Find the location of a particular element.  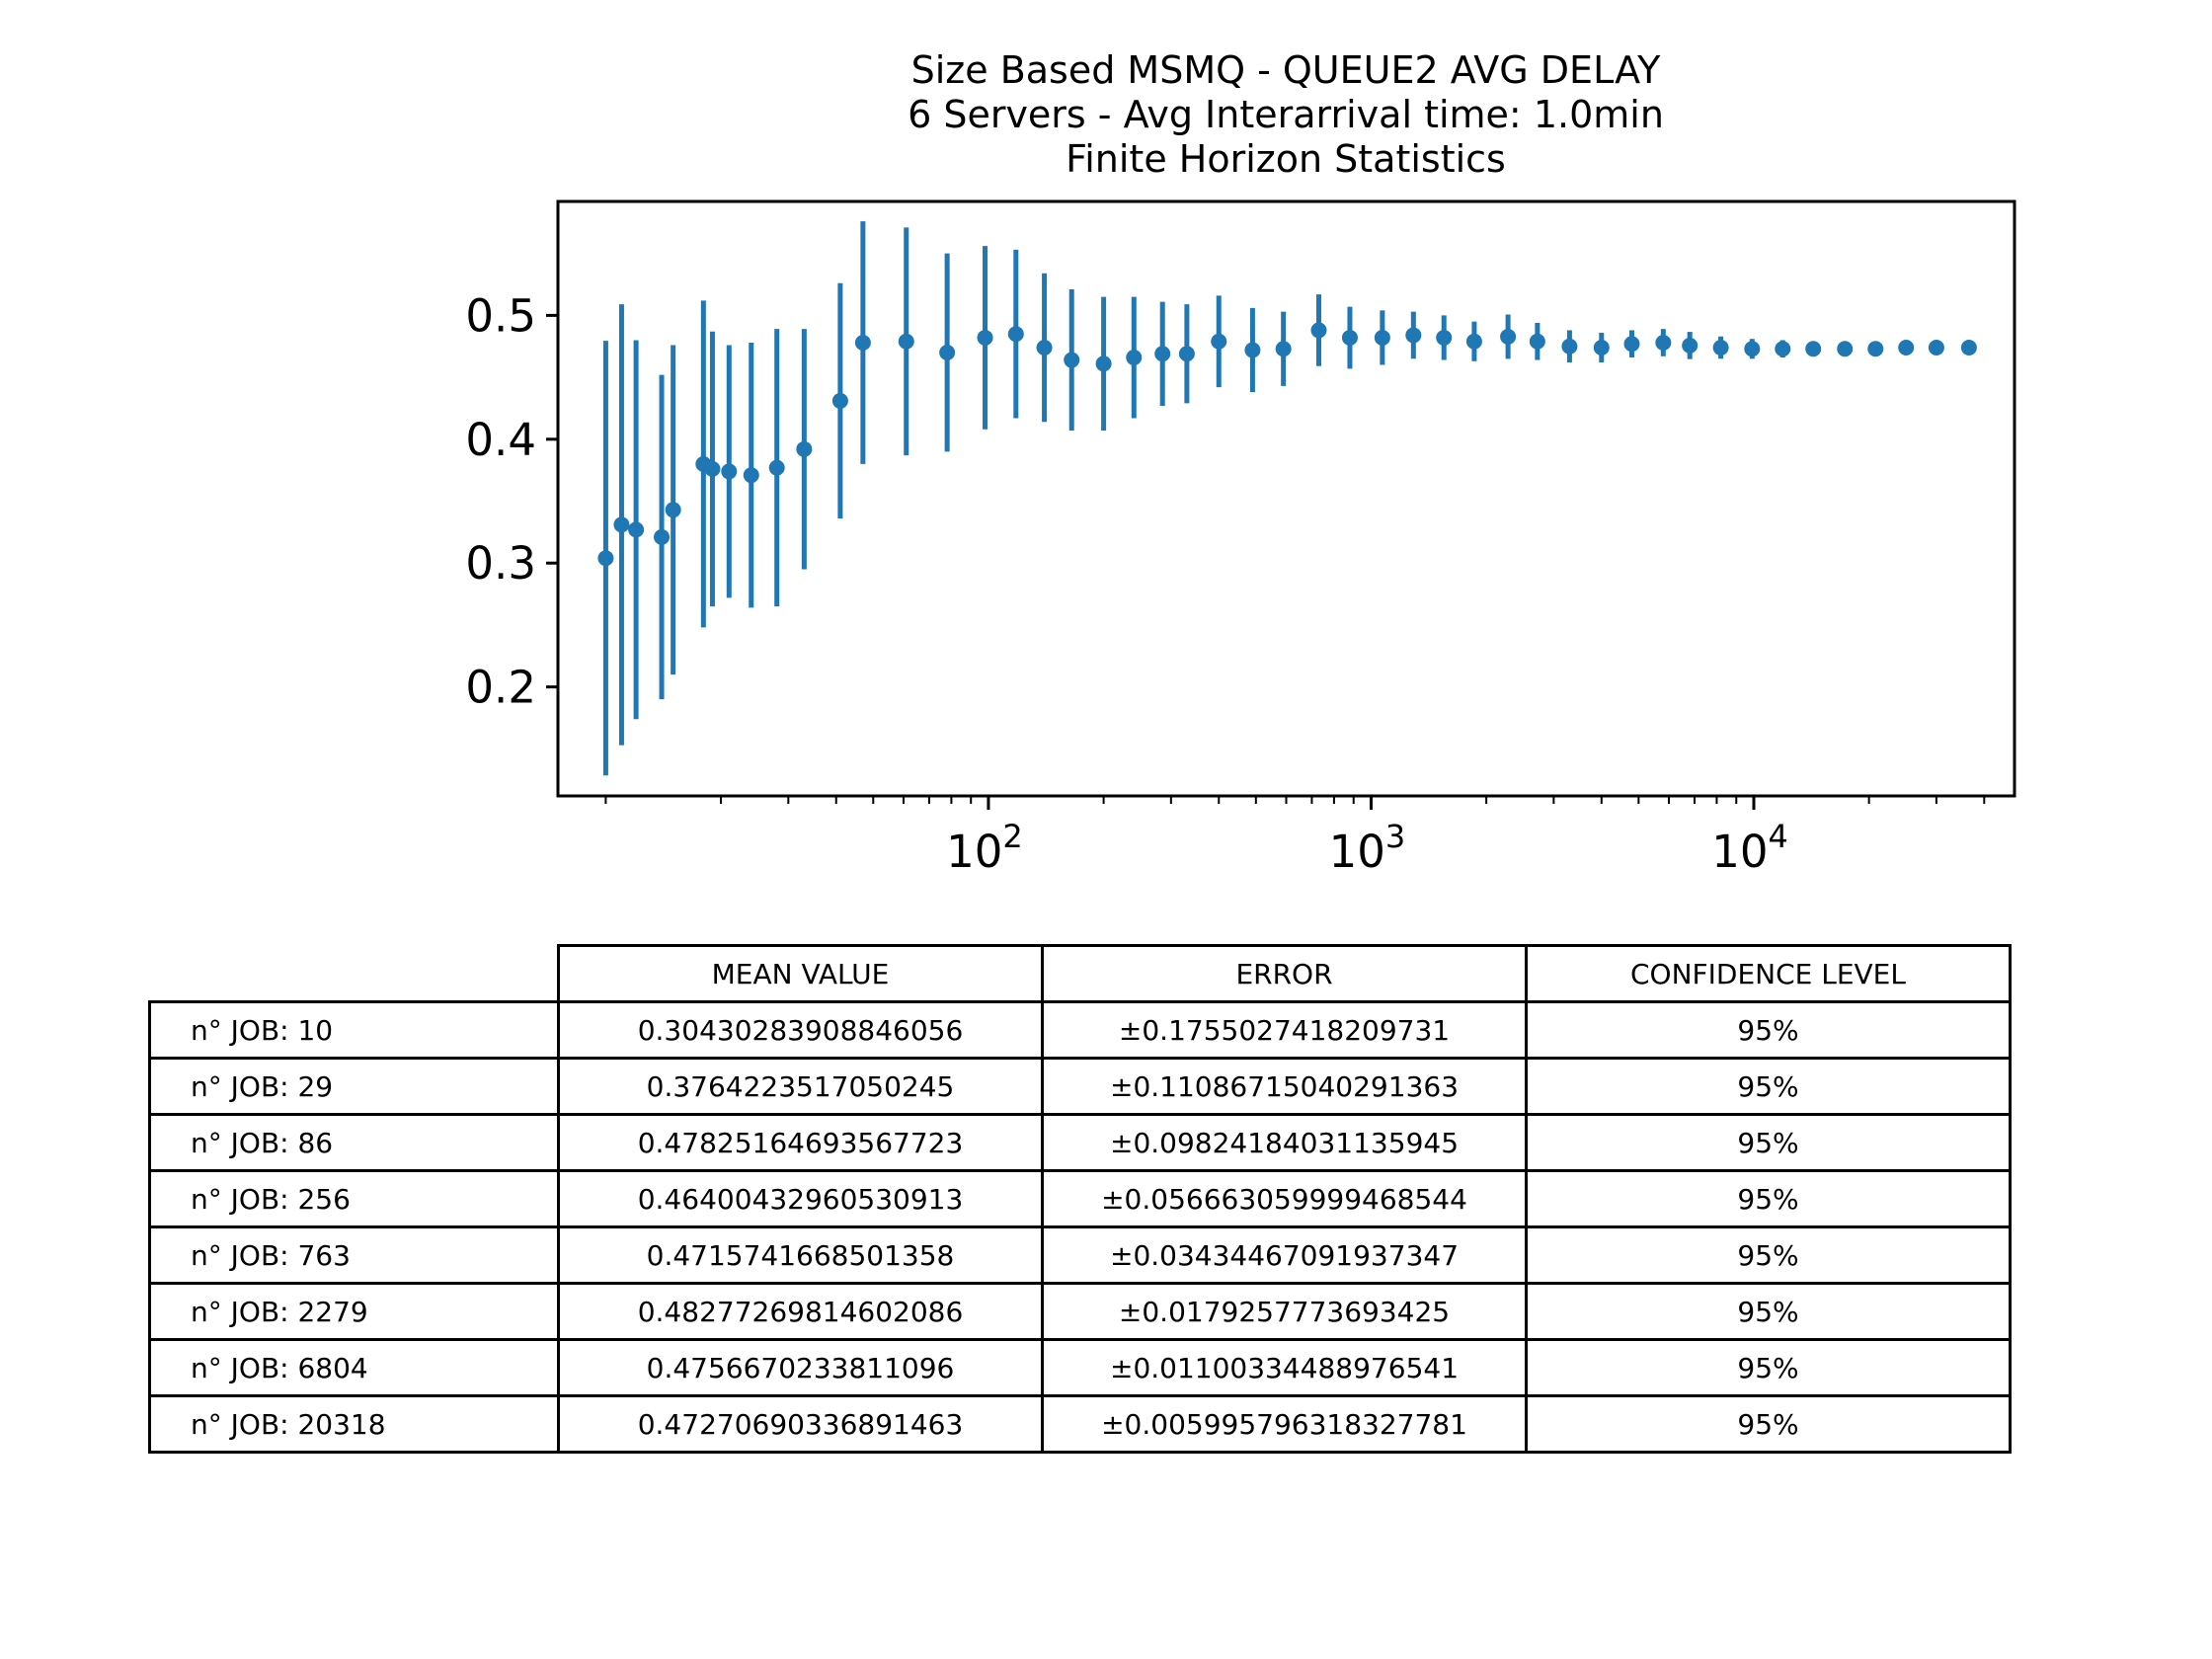

row-label: n° JOB: 29 is located at coordinates (354, 1086).